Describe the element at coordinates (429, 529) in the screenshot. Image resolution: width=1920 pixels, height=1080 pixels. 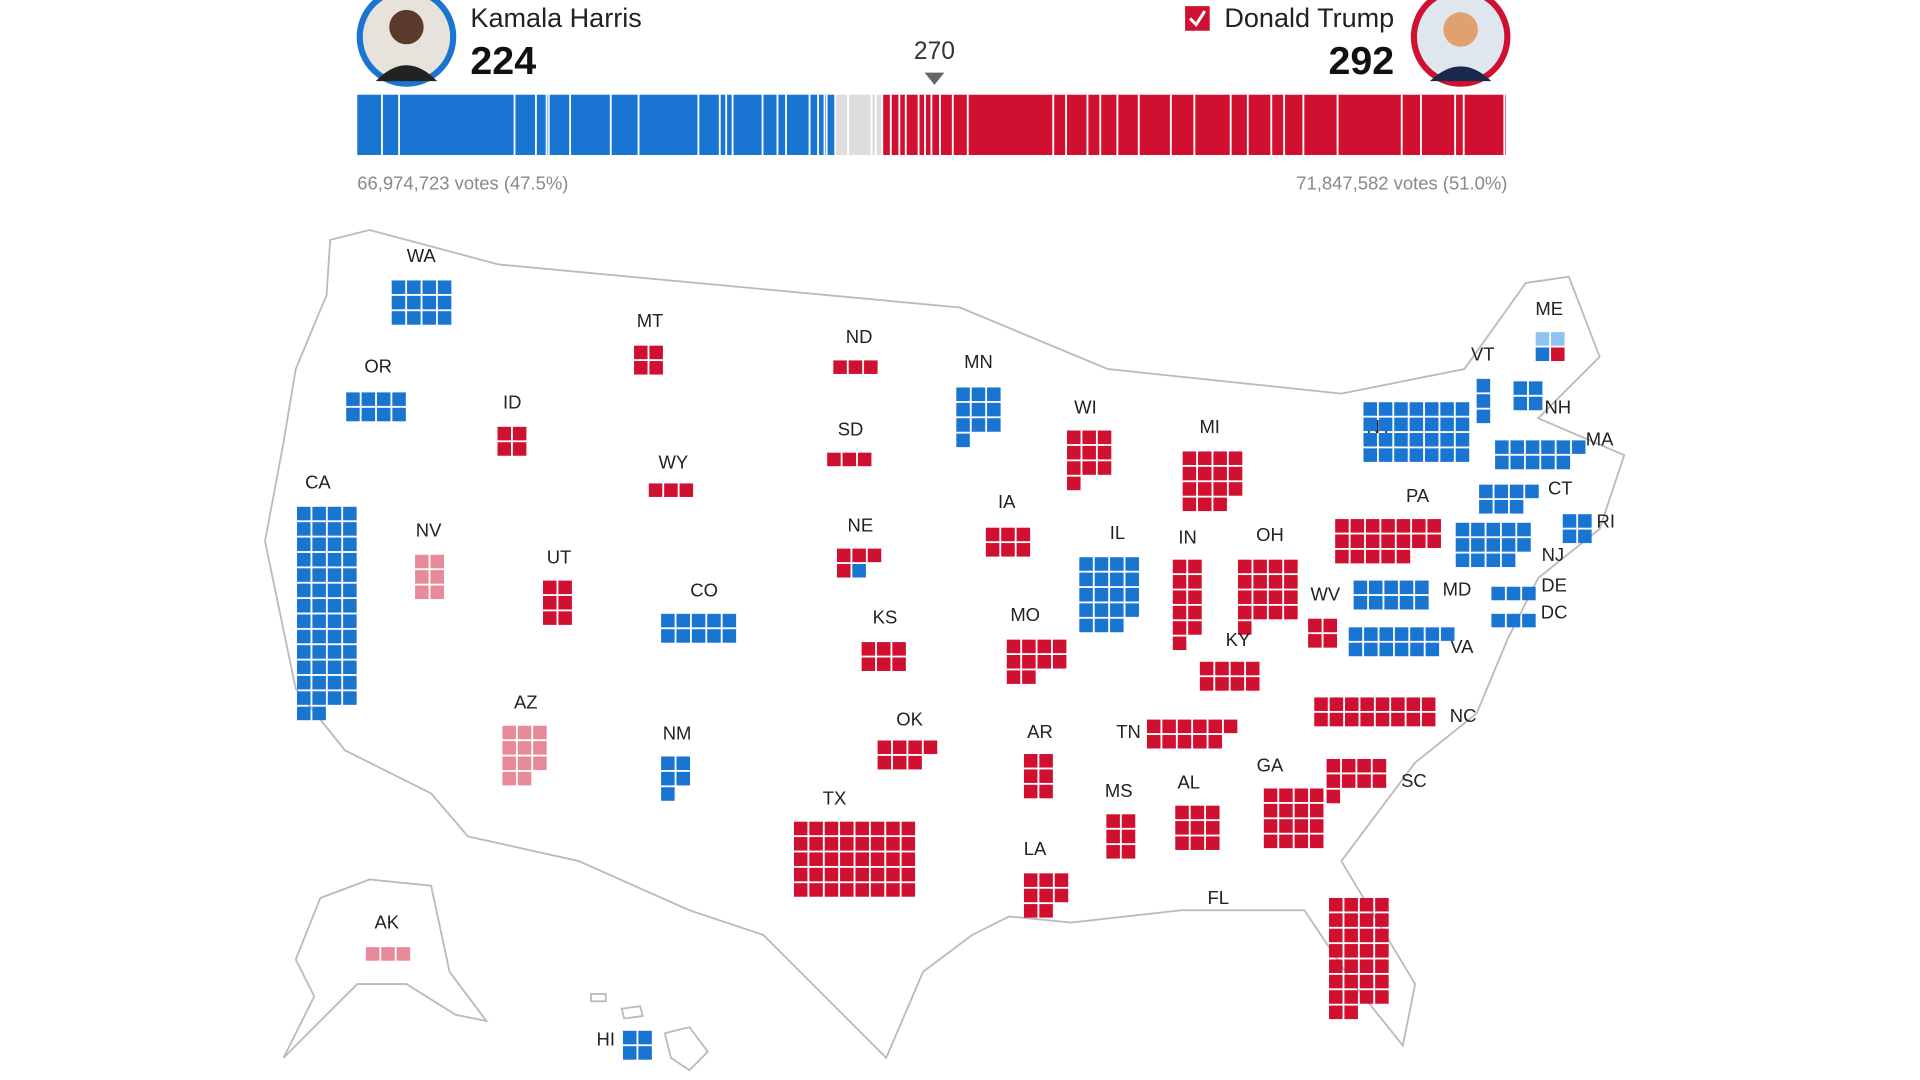
I see `state-label: NV` at that location.